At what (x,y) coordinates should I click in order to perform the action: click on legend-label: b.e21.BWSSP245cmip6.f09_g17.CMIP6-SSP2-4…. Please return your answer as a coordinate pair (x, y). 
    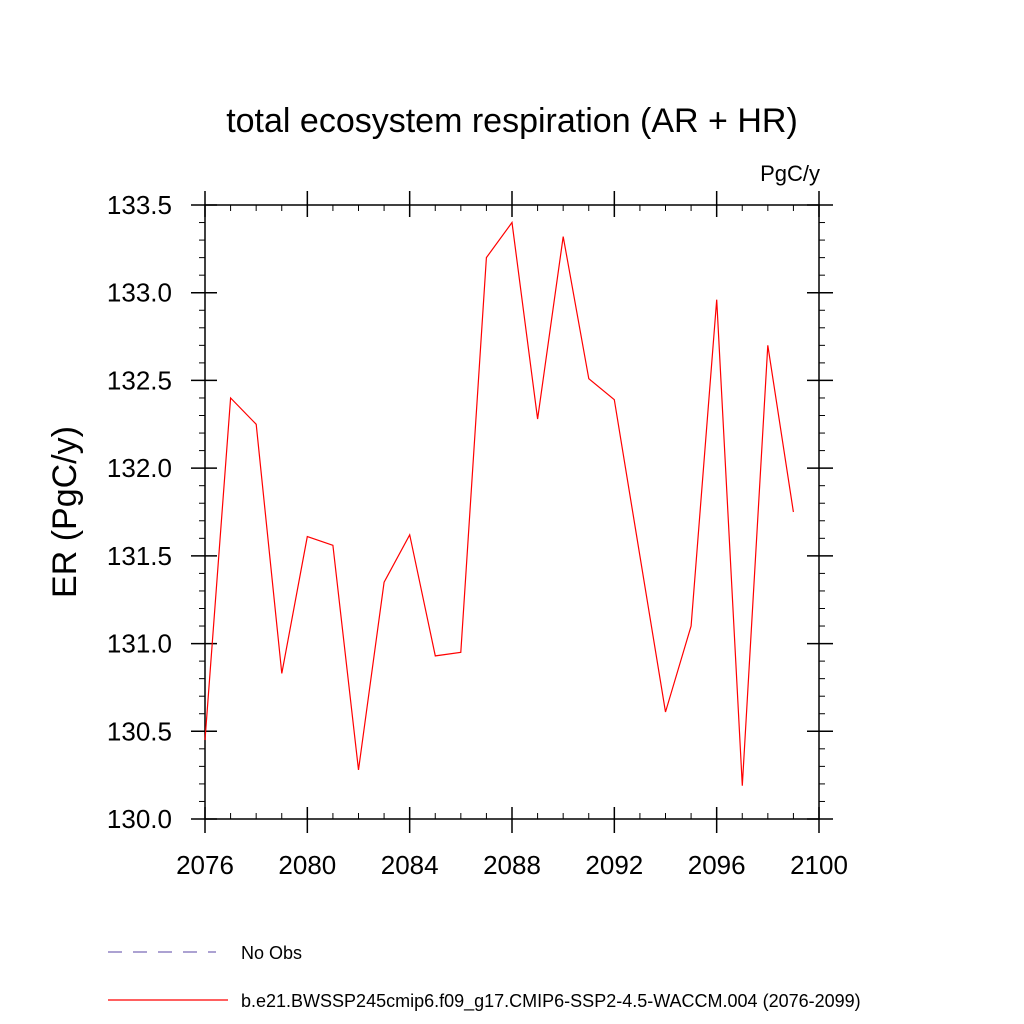
    Looking at the image, I should click on (551, 1001).